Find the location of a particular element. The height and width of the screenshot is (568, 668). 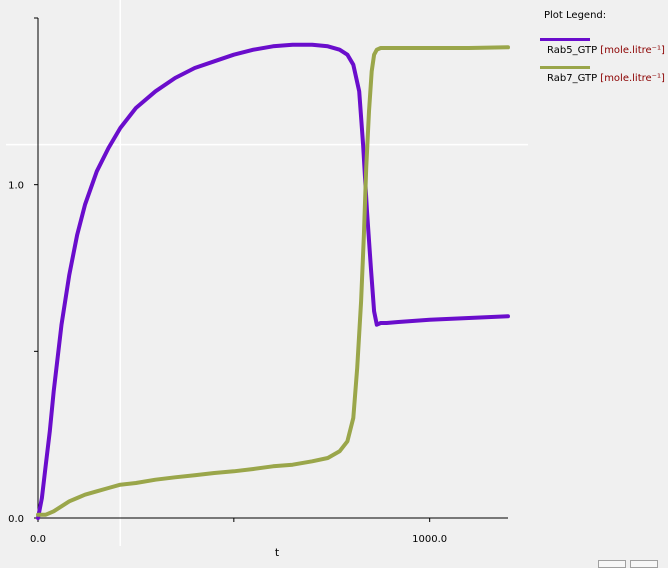

legend-entry: Rab5_GTP [mole.litre⁻¹] is located at coordinates (604, 49).